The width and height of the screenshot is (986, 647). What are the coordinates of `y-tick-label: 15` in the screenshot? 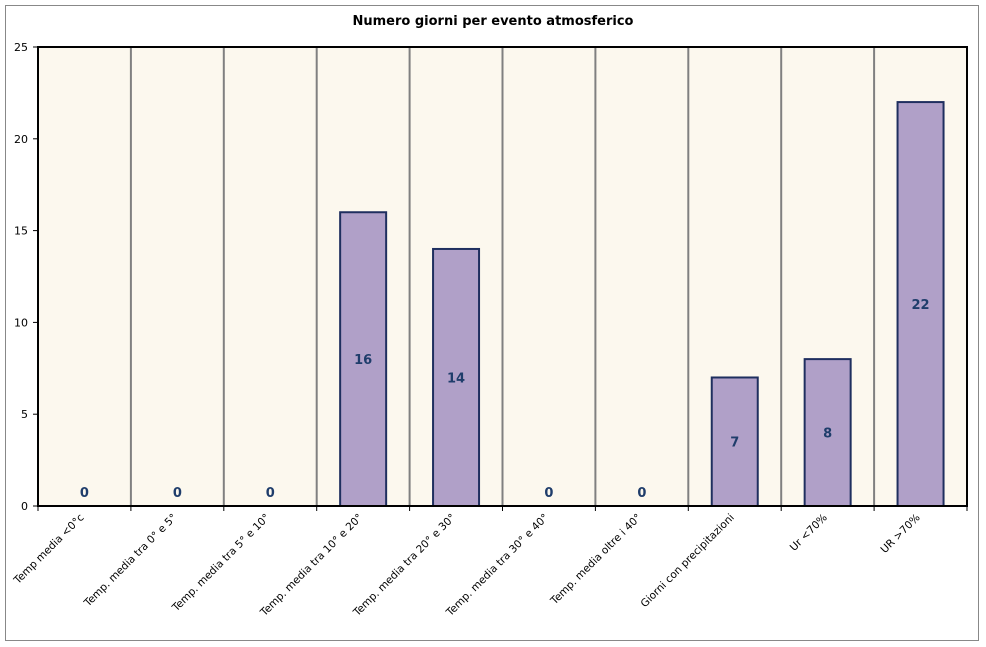 It's located at (21, 231).